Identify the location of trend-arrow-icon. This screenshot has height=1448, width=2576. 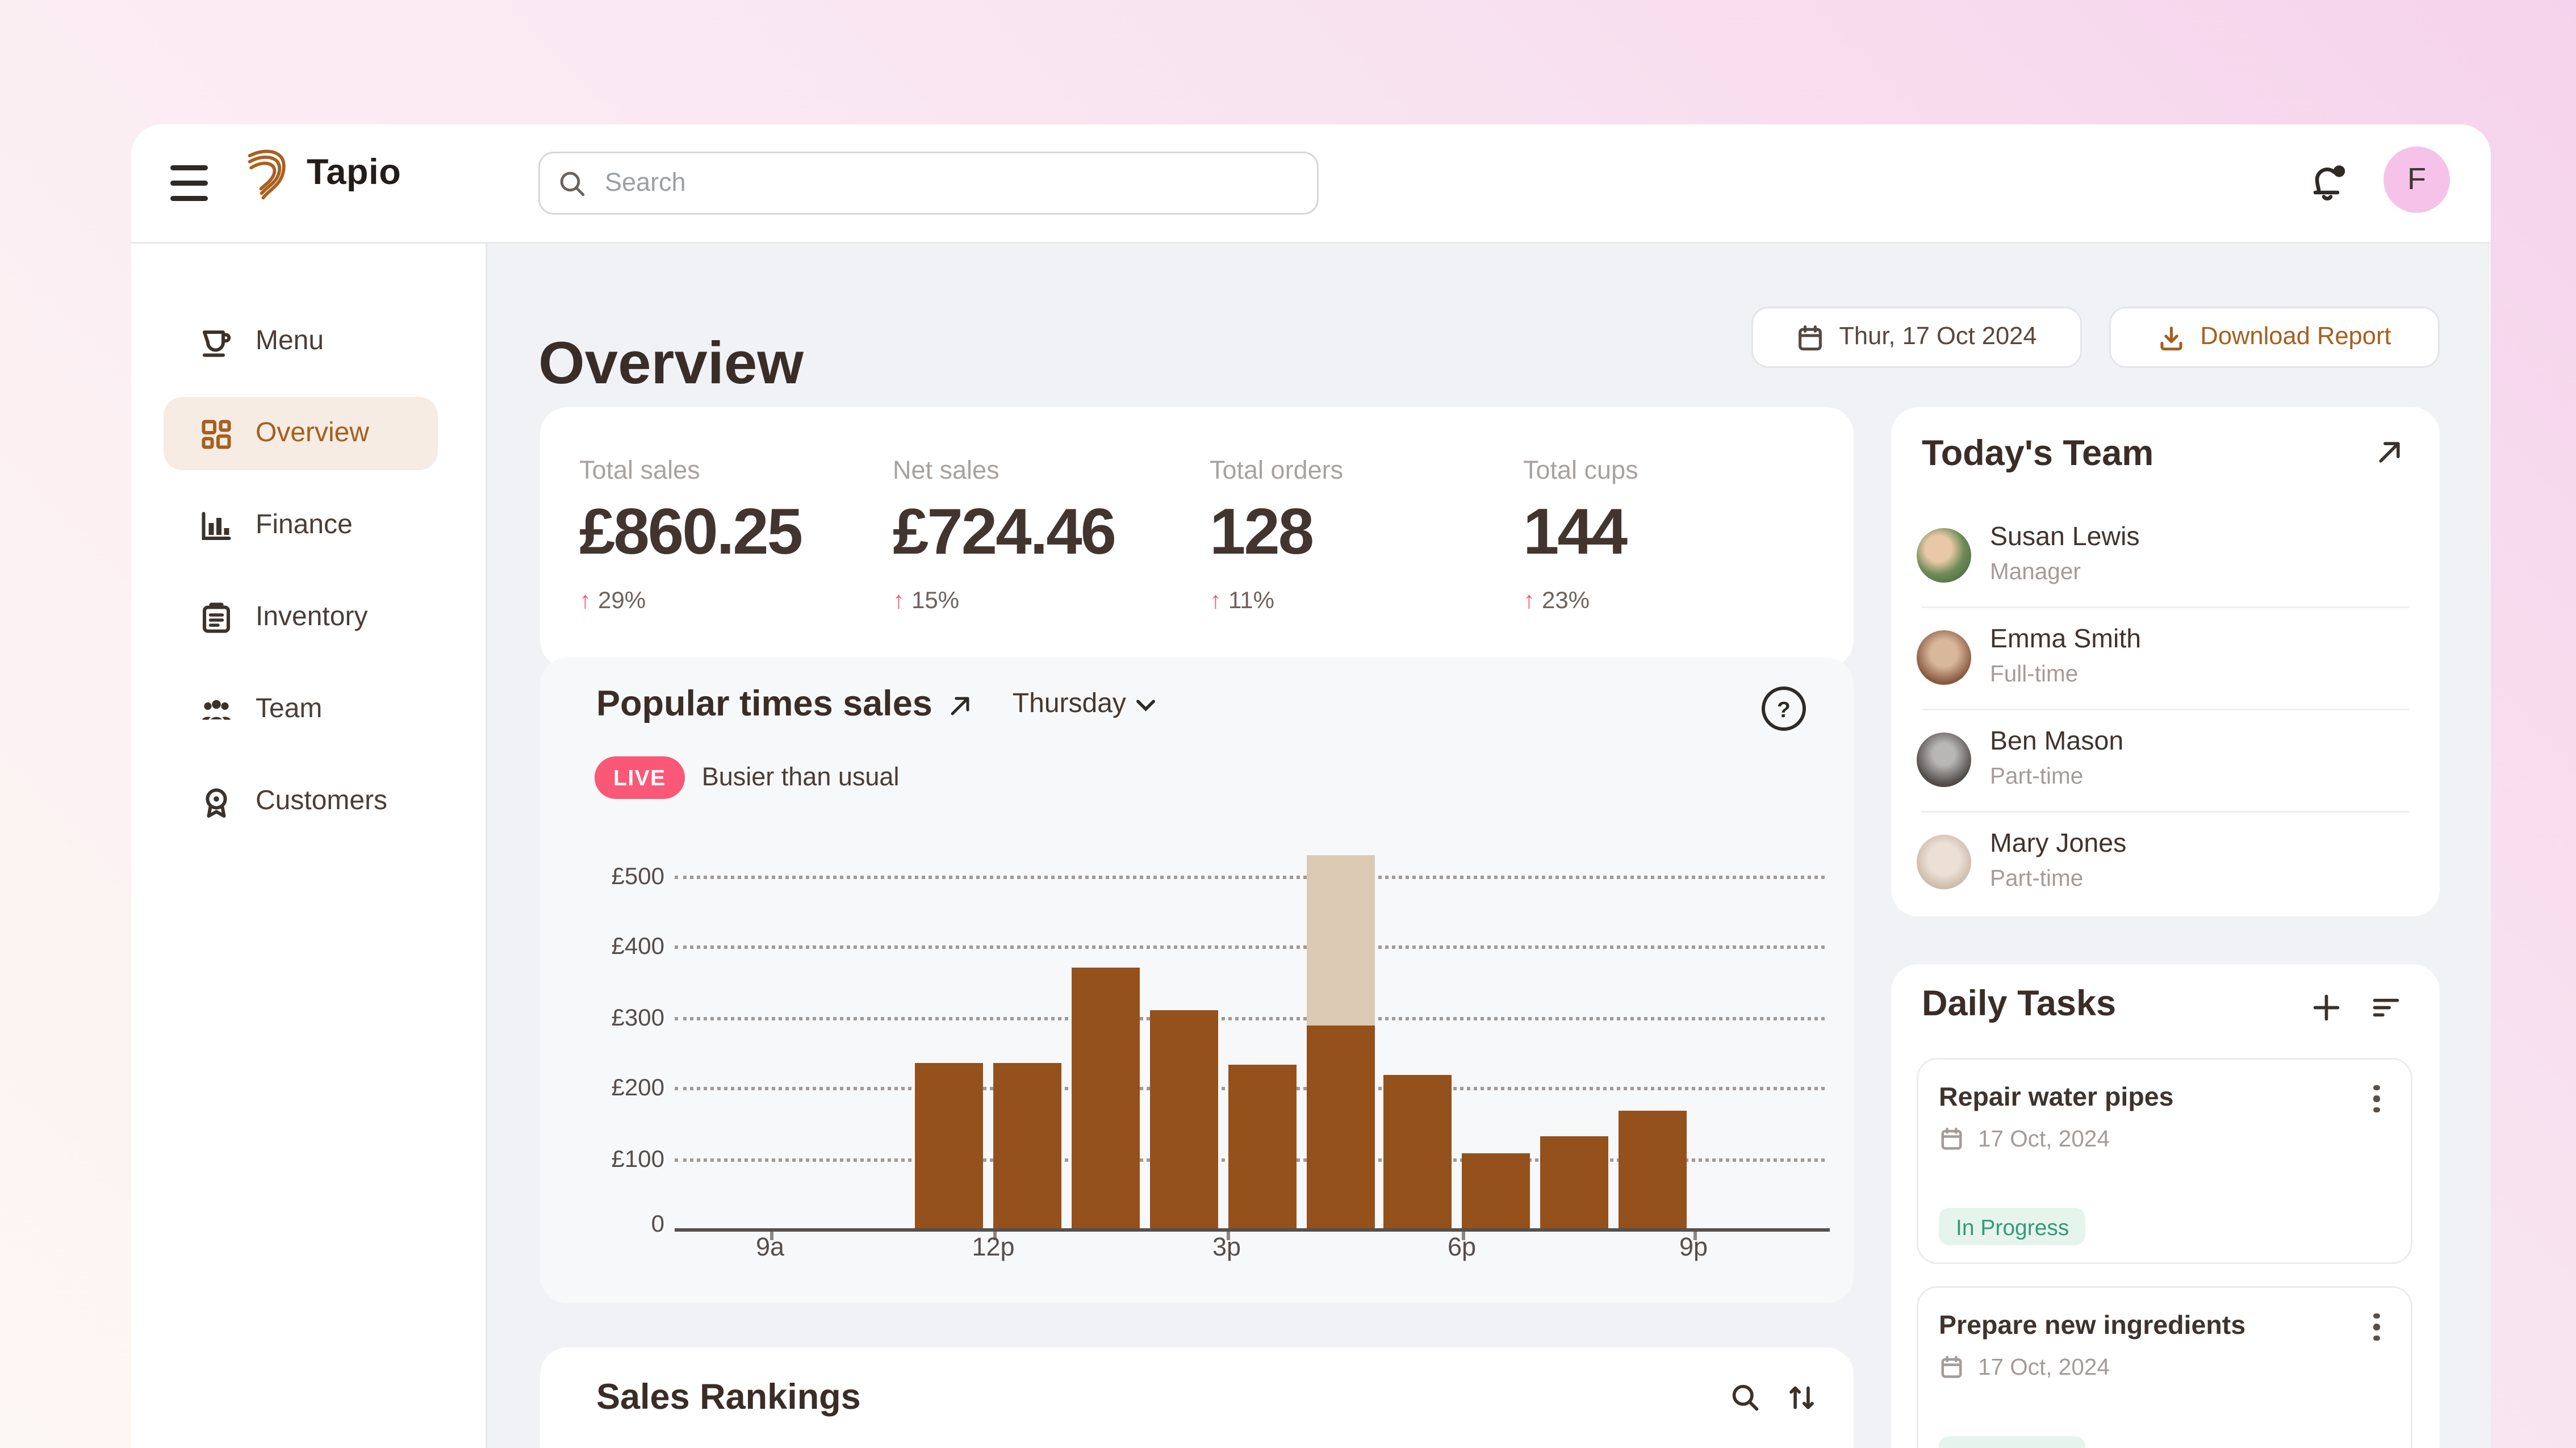
(960, 705).